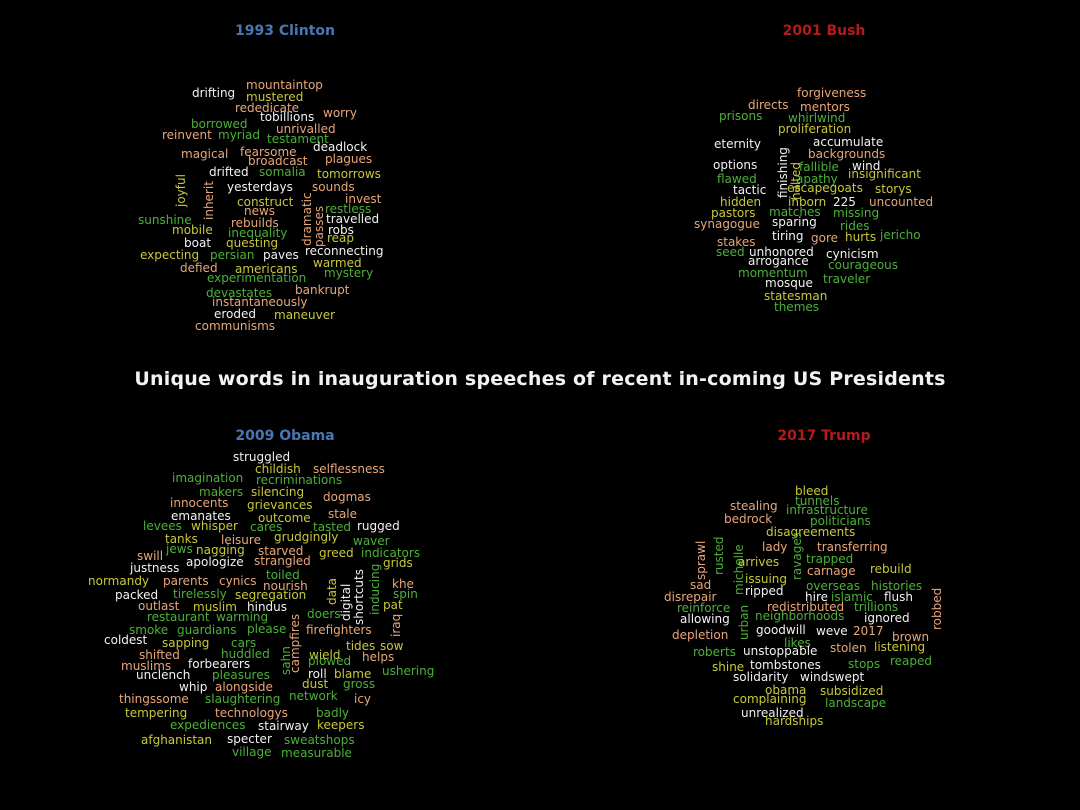  Describe the element at coordinates (816, 597) in the screenshot. I see `word: hire` at that location.